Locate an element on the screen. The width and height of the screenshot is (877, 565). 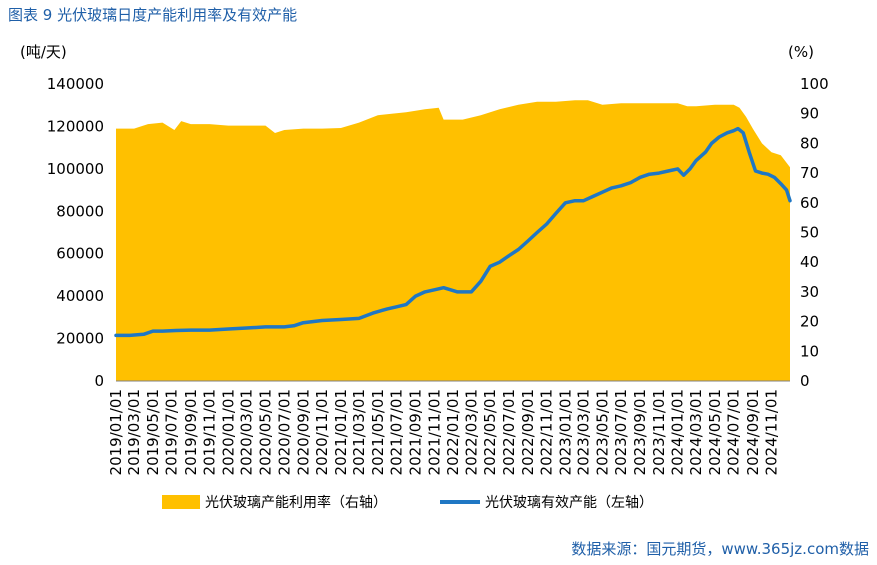
x-tick-label: 2023/03/01 is located at coordinates (584, 432).